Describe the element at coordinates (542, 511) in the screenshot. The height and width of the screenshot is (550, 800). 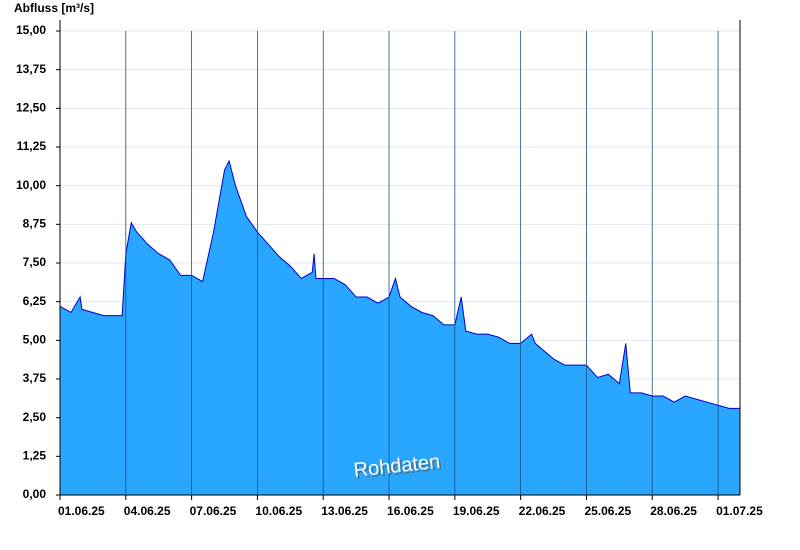
I see `x-tick-label: 22.06.25` at that location.